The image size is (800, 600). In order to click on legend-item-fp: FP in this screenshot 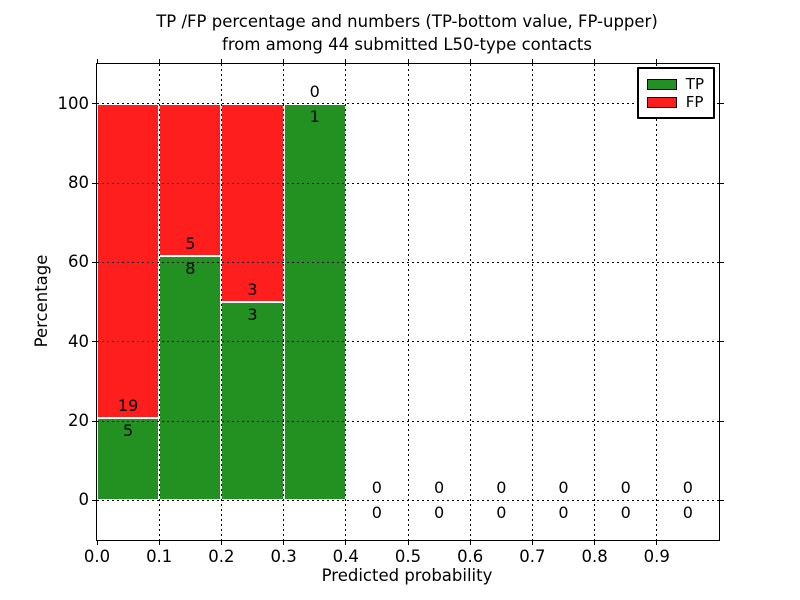, I will do `click(675, 102)`.